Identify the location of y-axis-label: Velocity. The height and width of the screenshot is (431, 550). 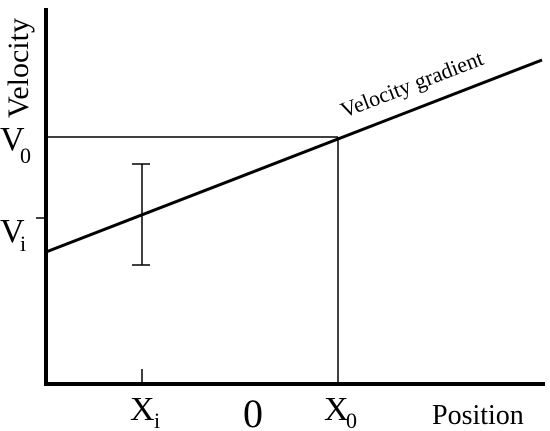
(18, 68).